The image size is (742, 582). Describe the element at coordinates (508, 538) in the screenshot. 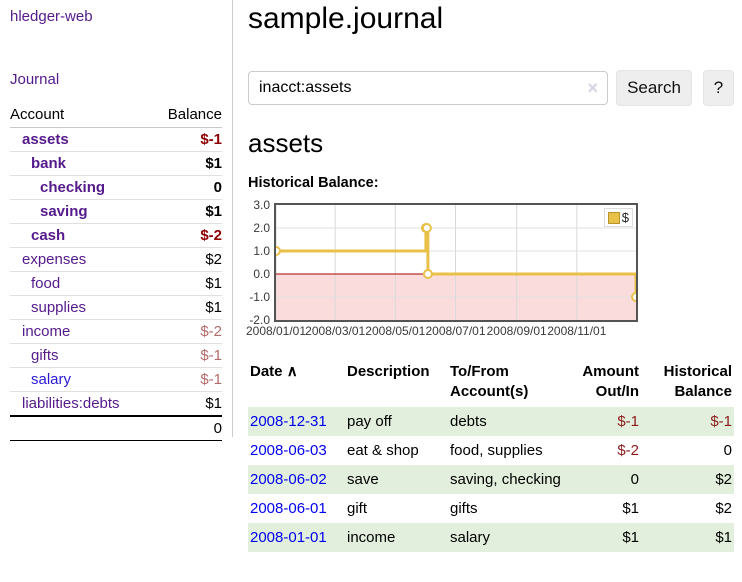

I see `transaction-accounts: salary` at that location.